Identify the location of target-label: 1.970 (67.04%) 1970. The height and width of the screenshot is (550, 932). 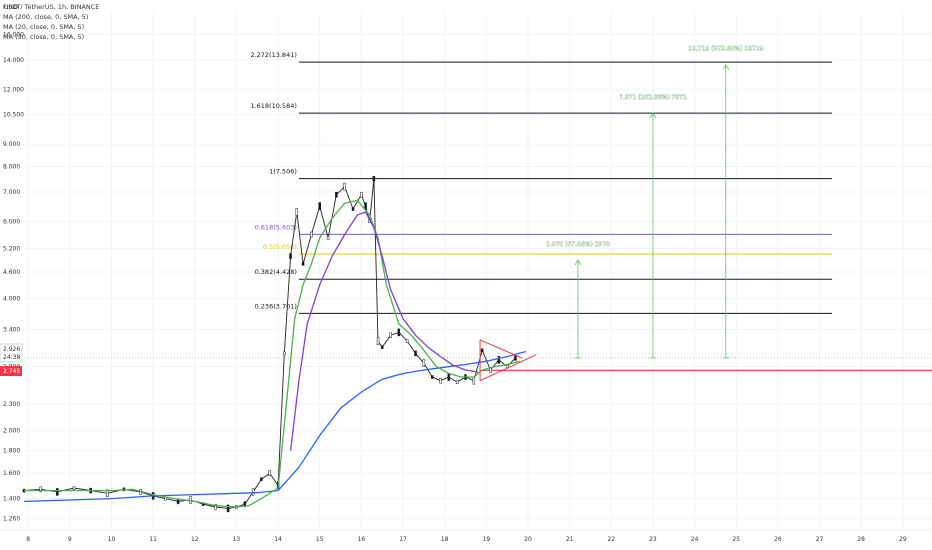
(578, 244).